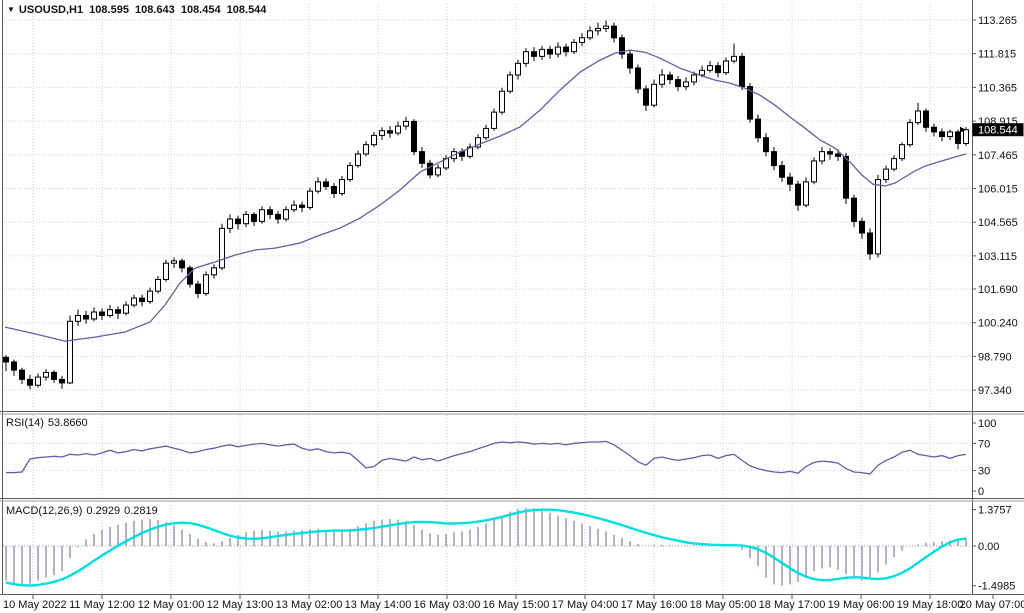 The image size is (1024, 613). Describe the element at coordinates (25, 423) in the screenshot. I see `rsi-name: RSI(14)` at that location.